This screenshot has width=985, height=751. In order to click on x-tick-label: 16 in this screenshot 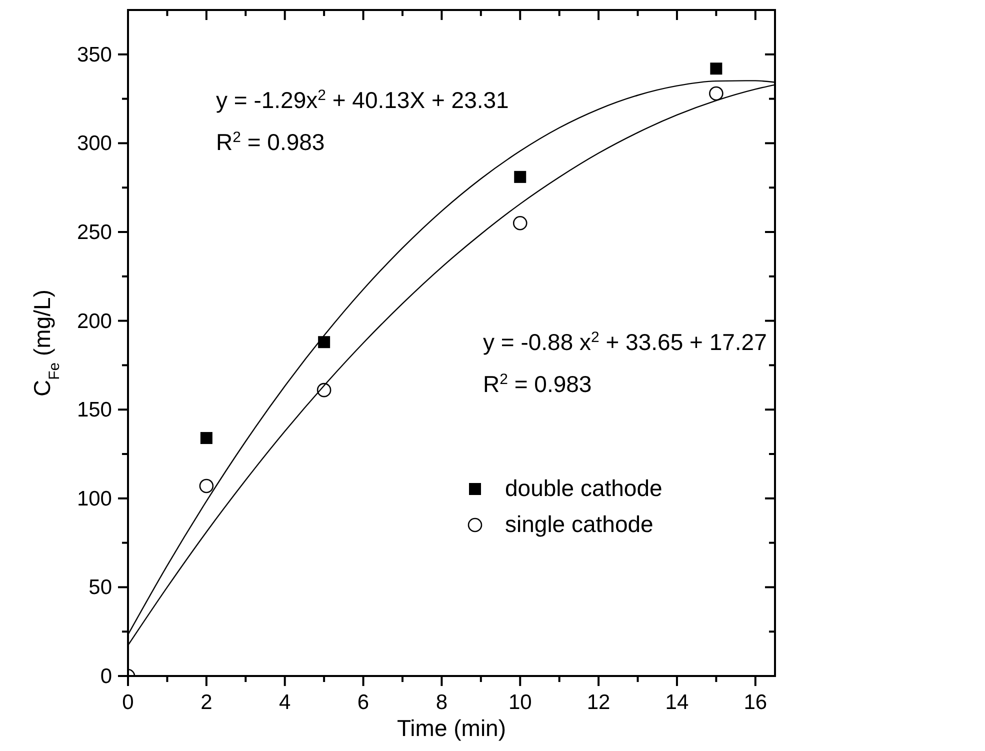, I will do `click(756, 702)`.